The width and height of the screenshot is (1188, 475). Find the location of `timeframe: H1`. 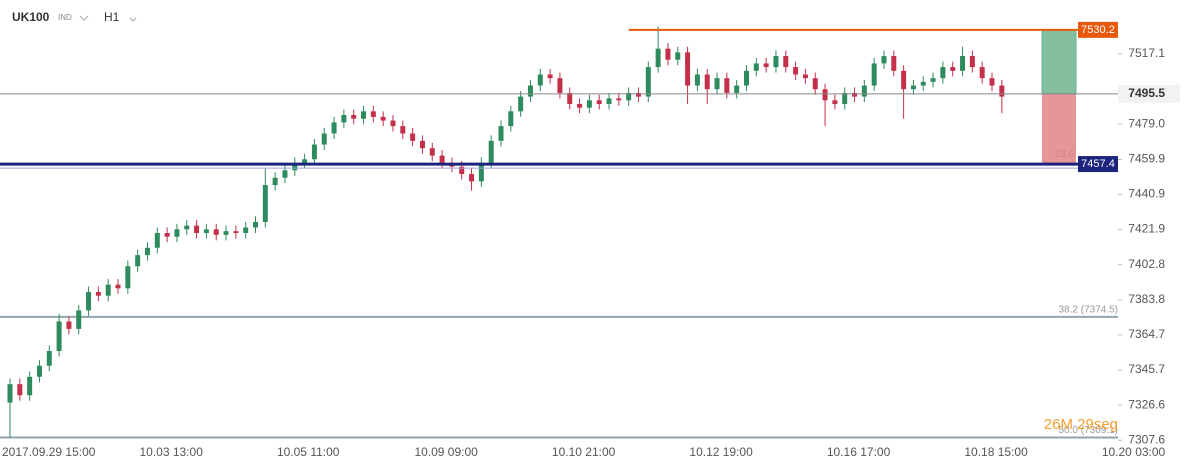

timeframe: H1 is located at coordinates (112, 17).